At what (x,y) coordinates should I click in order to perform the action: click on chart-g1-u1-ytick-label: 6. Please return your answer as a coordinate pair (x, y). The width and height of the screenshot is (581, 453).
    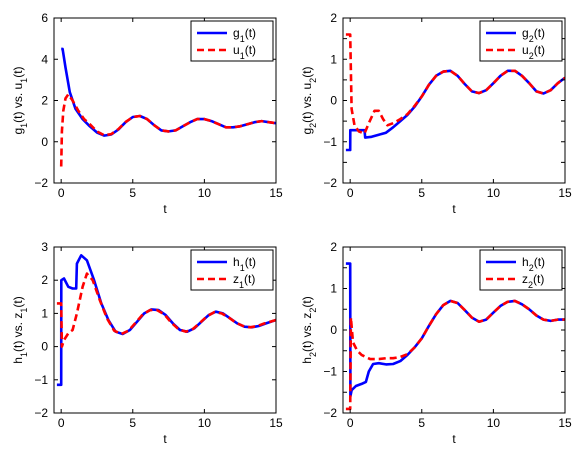
    Looking at the image, I should click on (44, 18).